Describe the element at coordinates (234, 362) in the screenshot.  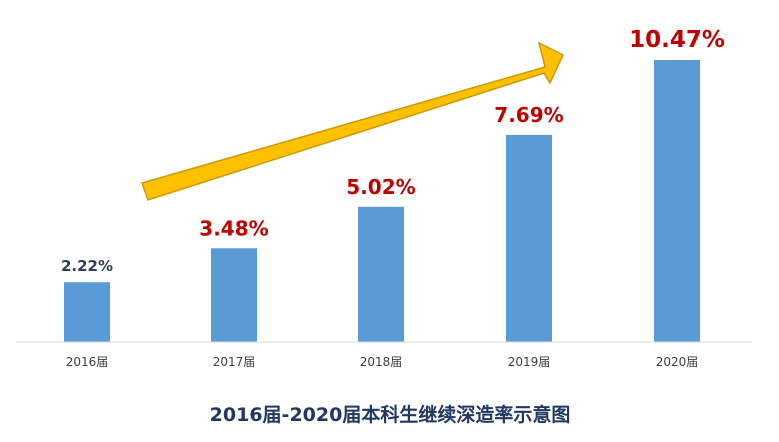
I see `x-tick-label: 2017届` at that location.